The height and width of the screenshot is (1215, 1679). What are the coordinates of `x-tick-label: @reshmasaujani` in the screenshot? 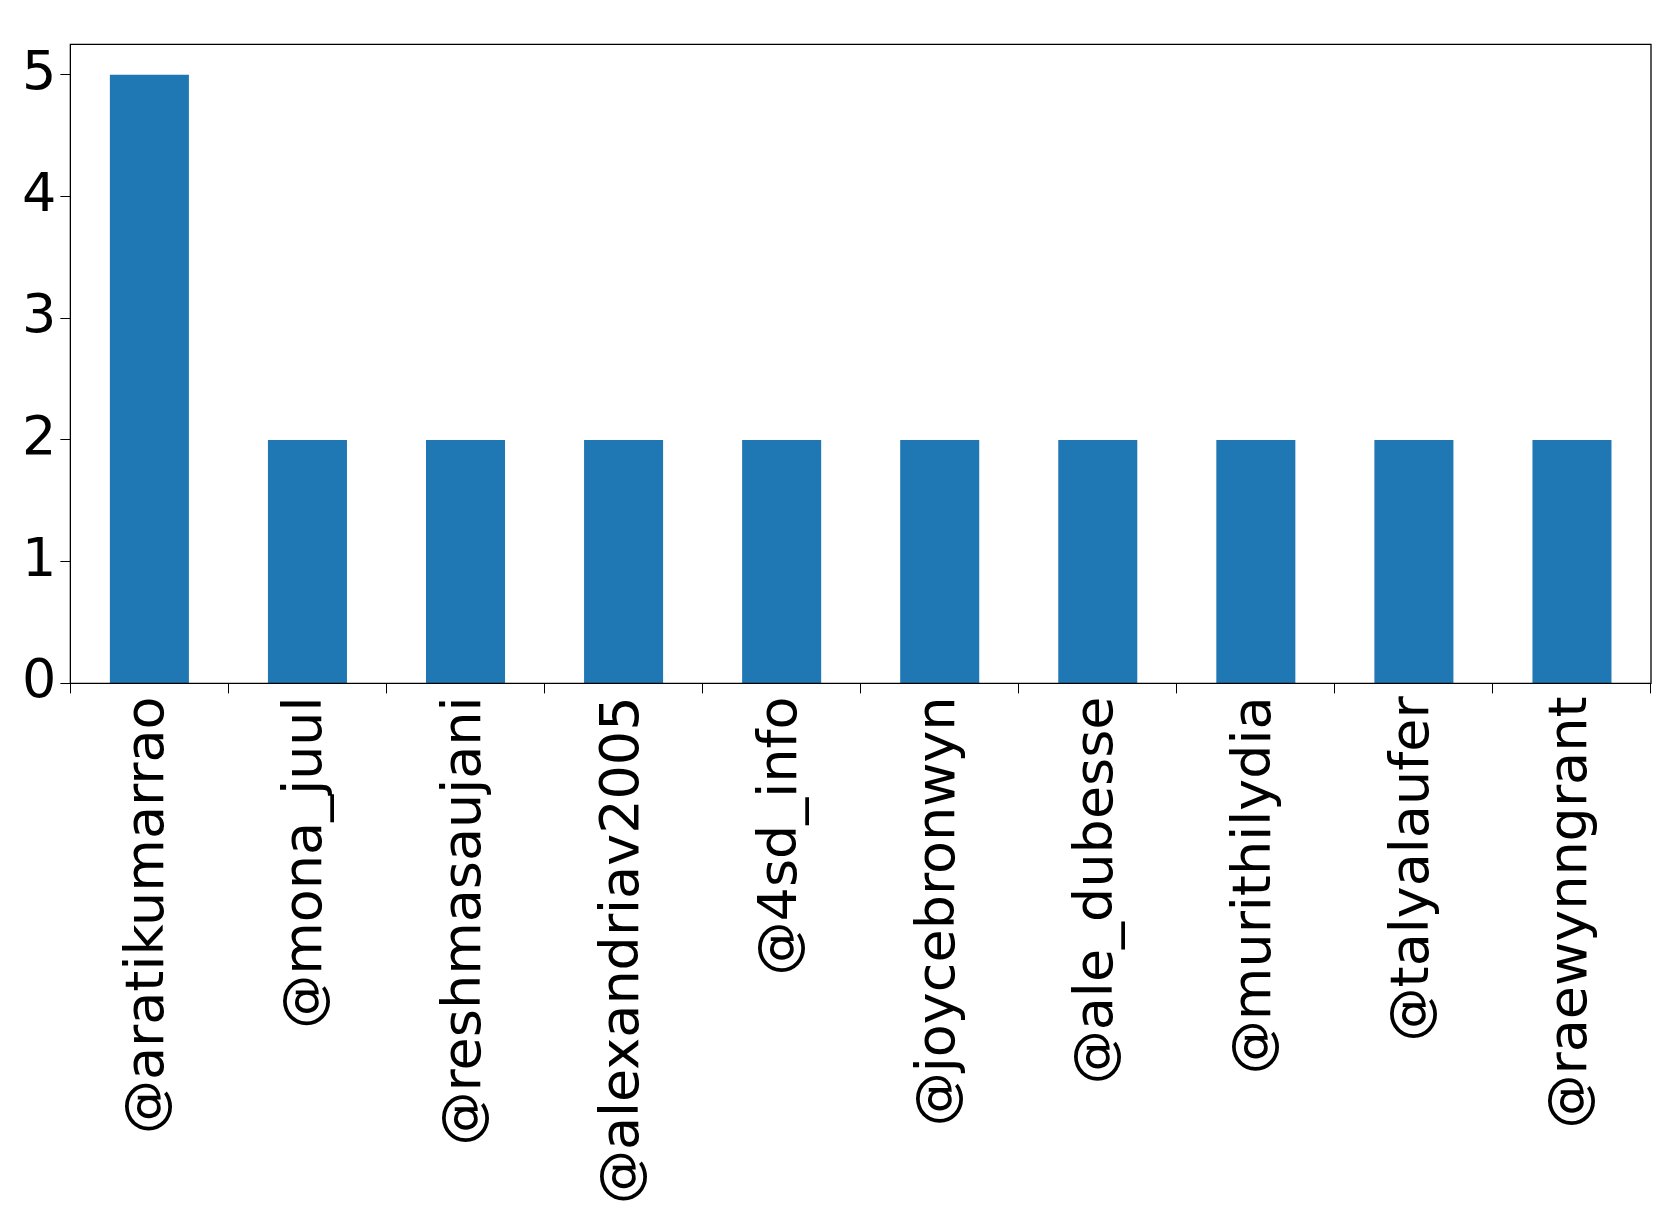 It's located at (461, 921).